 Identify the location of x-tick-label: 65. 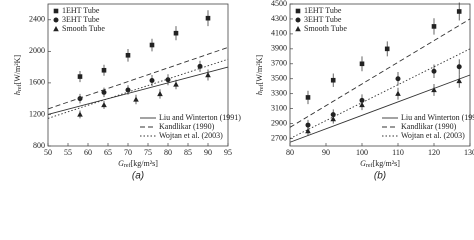
(108, 152).